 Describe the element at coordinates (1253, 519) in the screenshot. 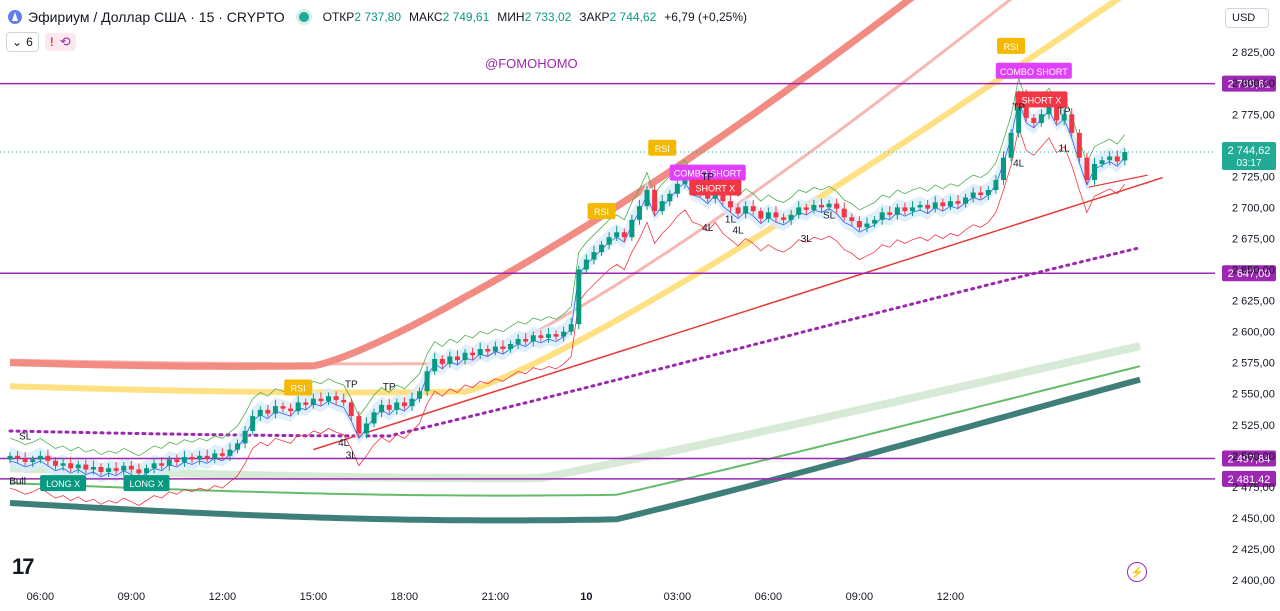

I see `y-tick-15: 2 450,00` at that location.